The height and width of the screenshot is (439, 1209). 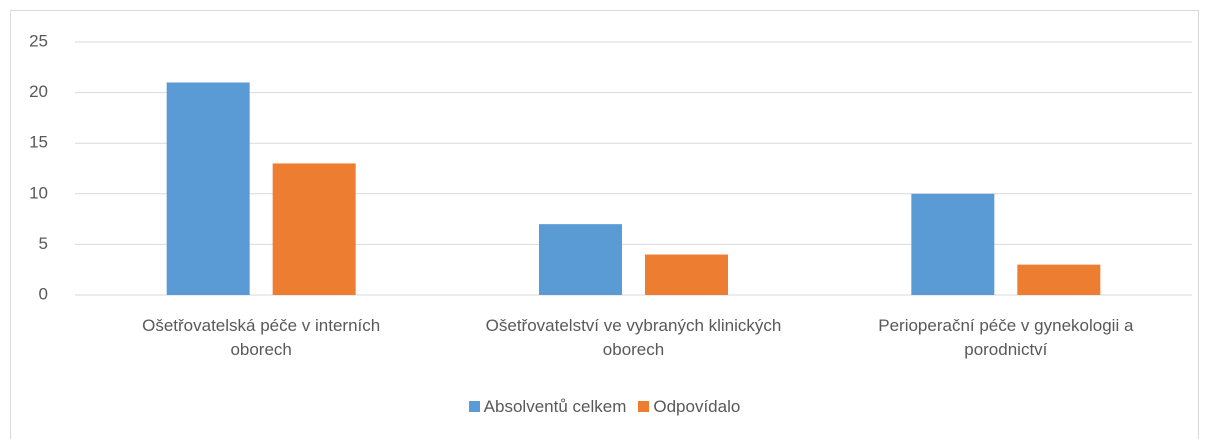 I want to click on legend: Absolventů celkem Odpovídalo, so click(x=604, y=407).